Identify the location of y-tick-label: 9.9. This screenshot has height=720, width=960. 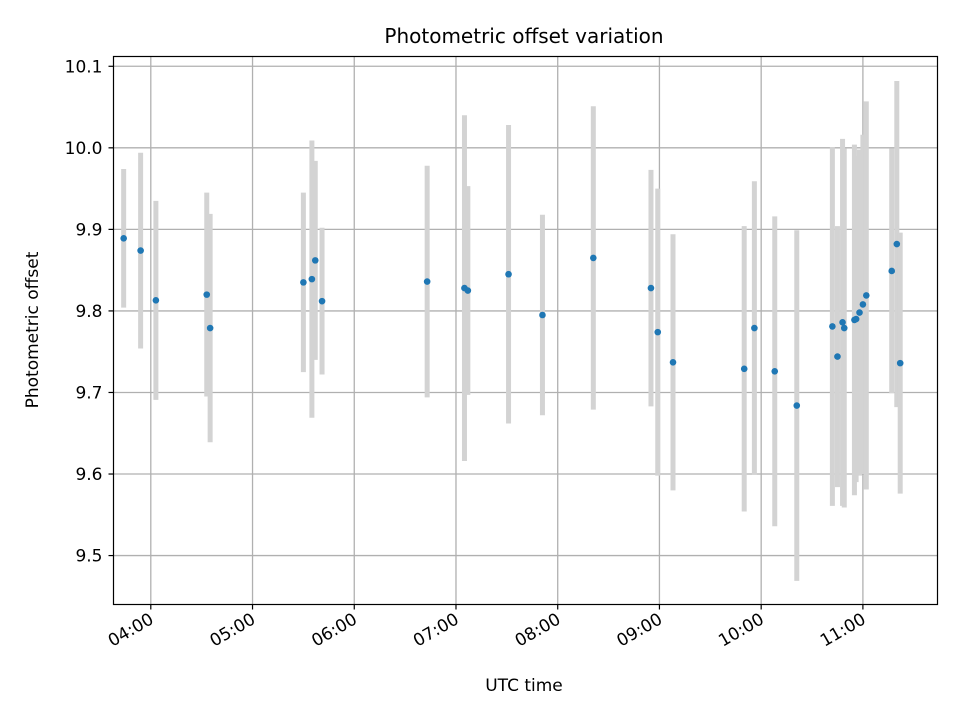
(88, 230).